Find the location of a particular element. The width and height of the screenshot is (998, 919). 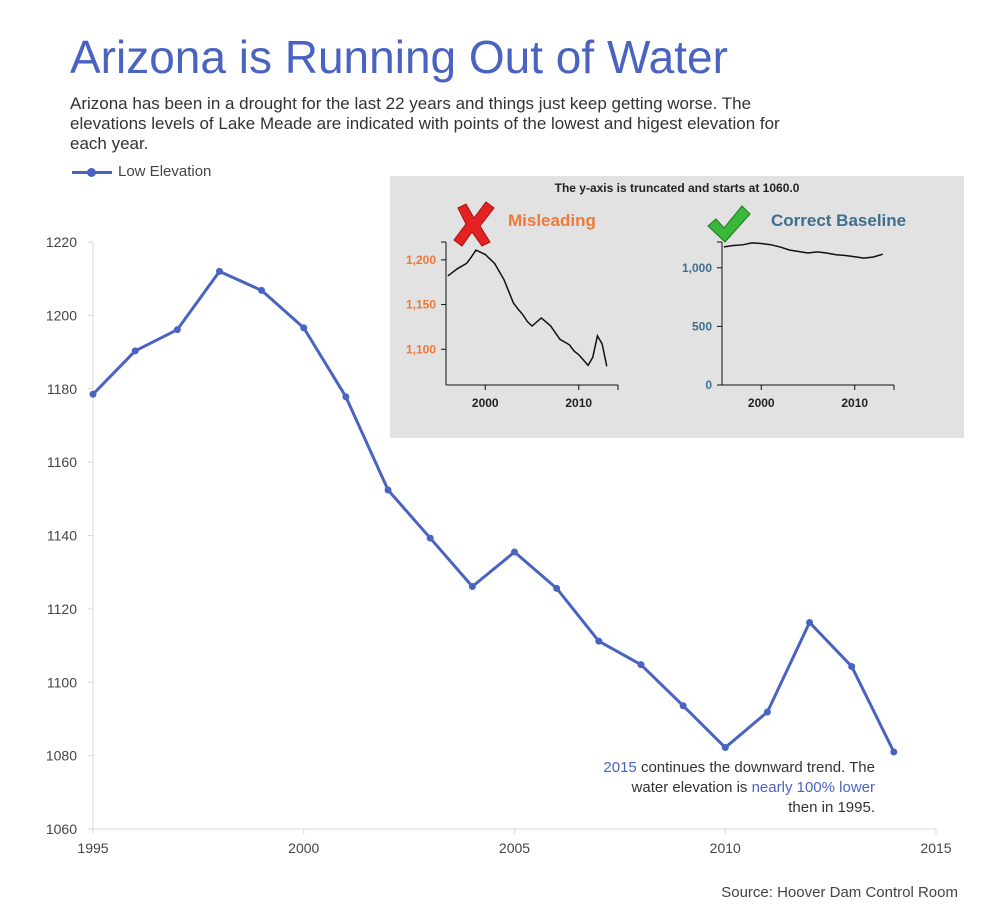

x-tick-label: 2015 is located at coordinates (935, 848).